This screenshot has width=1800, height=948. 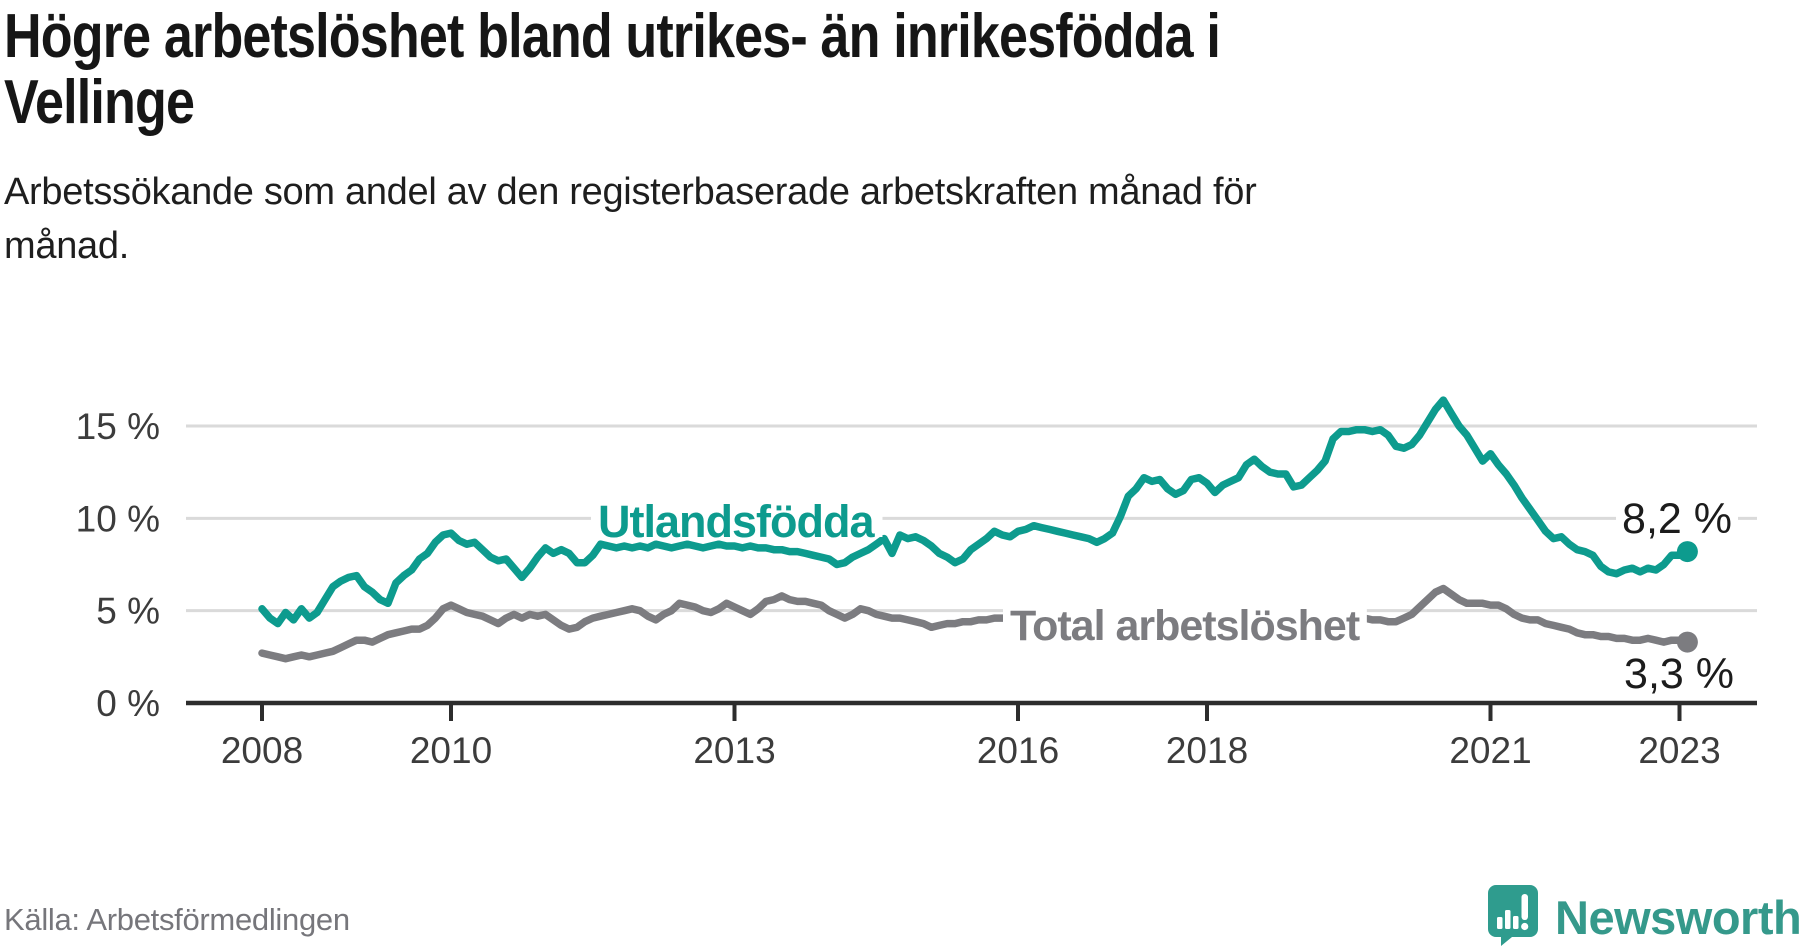 I want to click on x-axis-label: 2021, so click(x=1490, y=750).